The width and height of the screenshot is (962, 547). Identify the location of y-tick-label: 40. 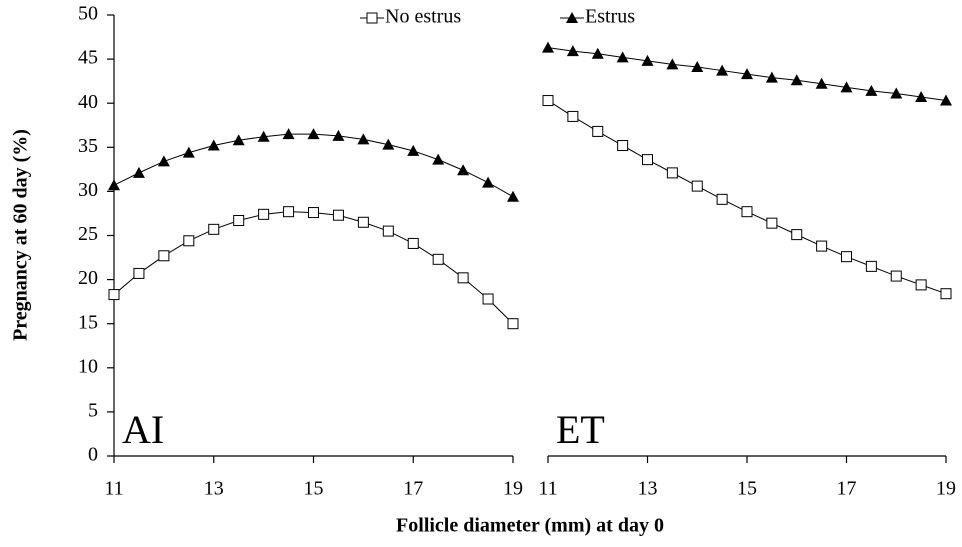
(88, 102).